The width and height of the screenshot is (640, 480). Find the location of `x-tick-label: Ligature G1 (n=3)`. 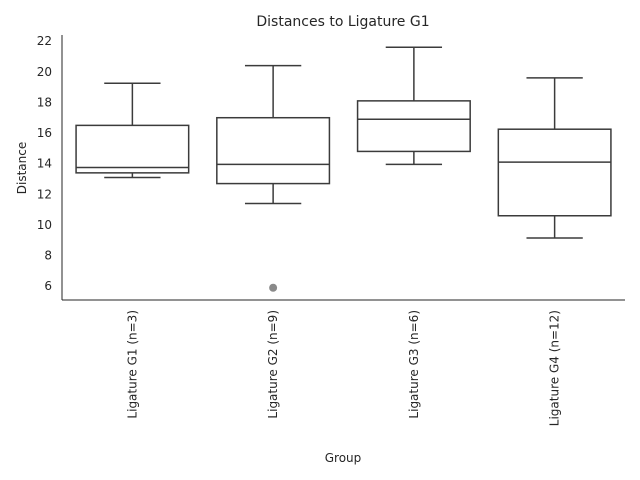

x-tick-label: Ligature G1 (n=3) is located at coordinates (132, 364).